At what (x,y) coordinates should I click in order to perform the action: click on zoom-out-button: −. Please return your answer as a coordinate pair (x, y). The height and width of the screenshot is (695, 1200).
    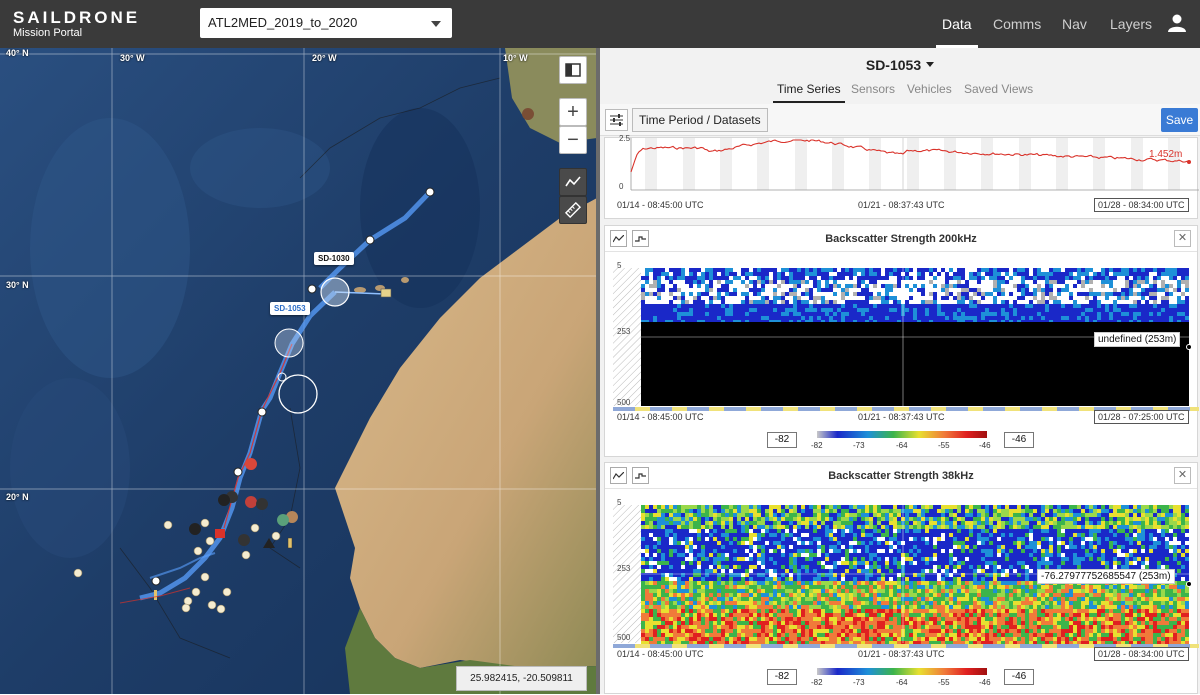
    Looking at the image, I should click on (573, 140).